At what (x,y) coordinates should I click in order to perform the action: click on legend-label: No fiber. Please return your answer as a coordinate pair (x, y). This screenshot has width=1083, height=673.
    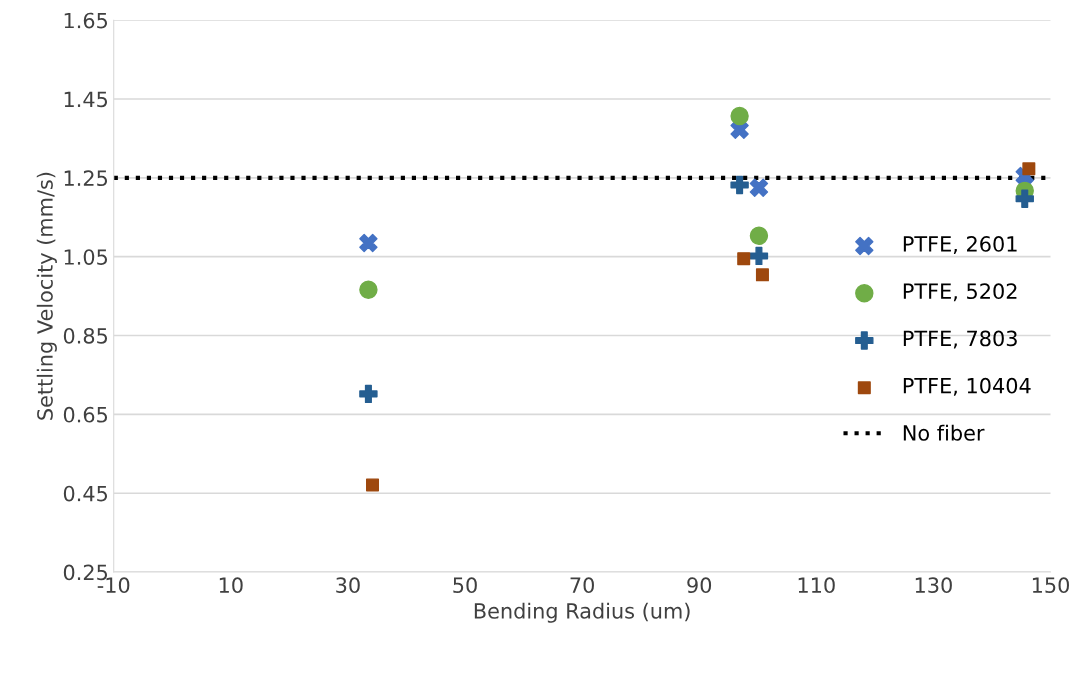
    Looking at the image, I should click on (944, 432).